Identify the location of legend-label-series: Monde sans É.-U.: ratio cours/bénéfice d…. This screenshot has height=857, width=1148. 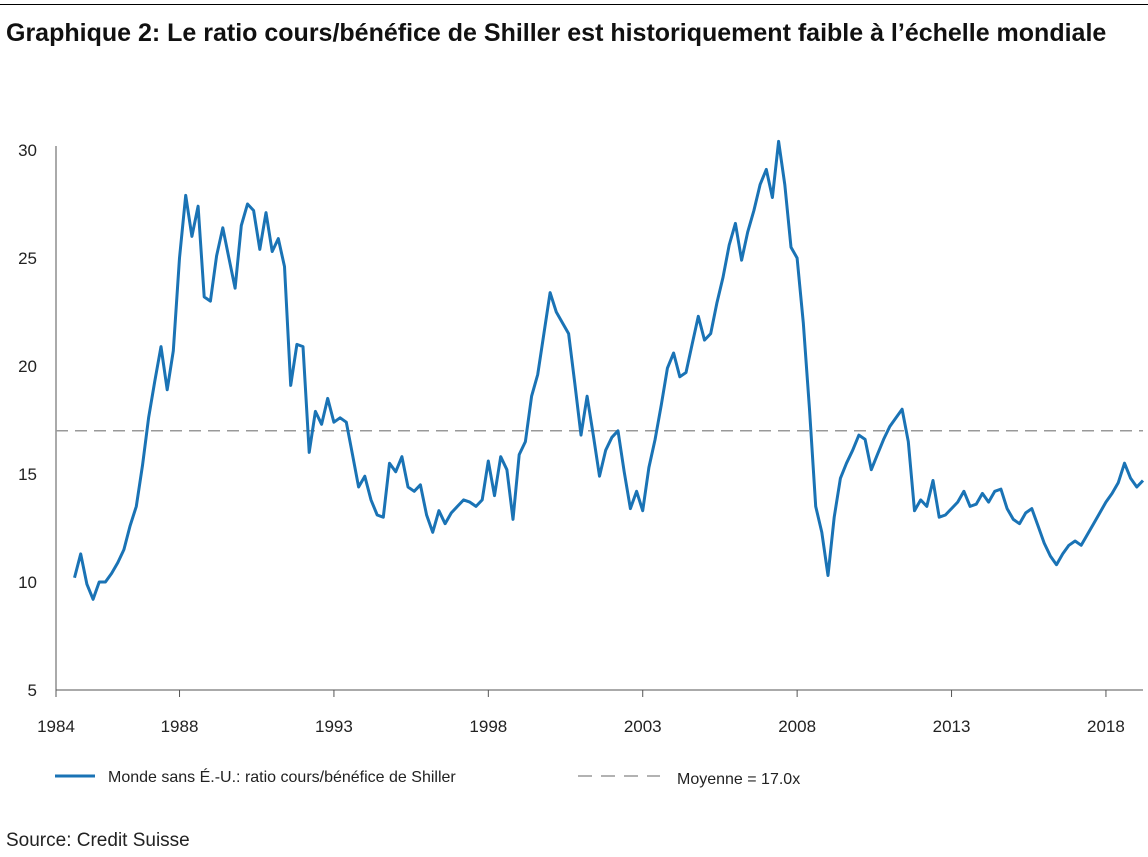
(282, 776).